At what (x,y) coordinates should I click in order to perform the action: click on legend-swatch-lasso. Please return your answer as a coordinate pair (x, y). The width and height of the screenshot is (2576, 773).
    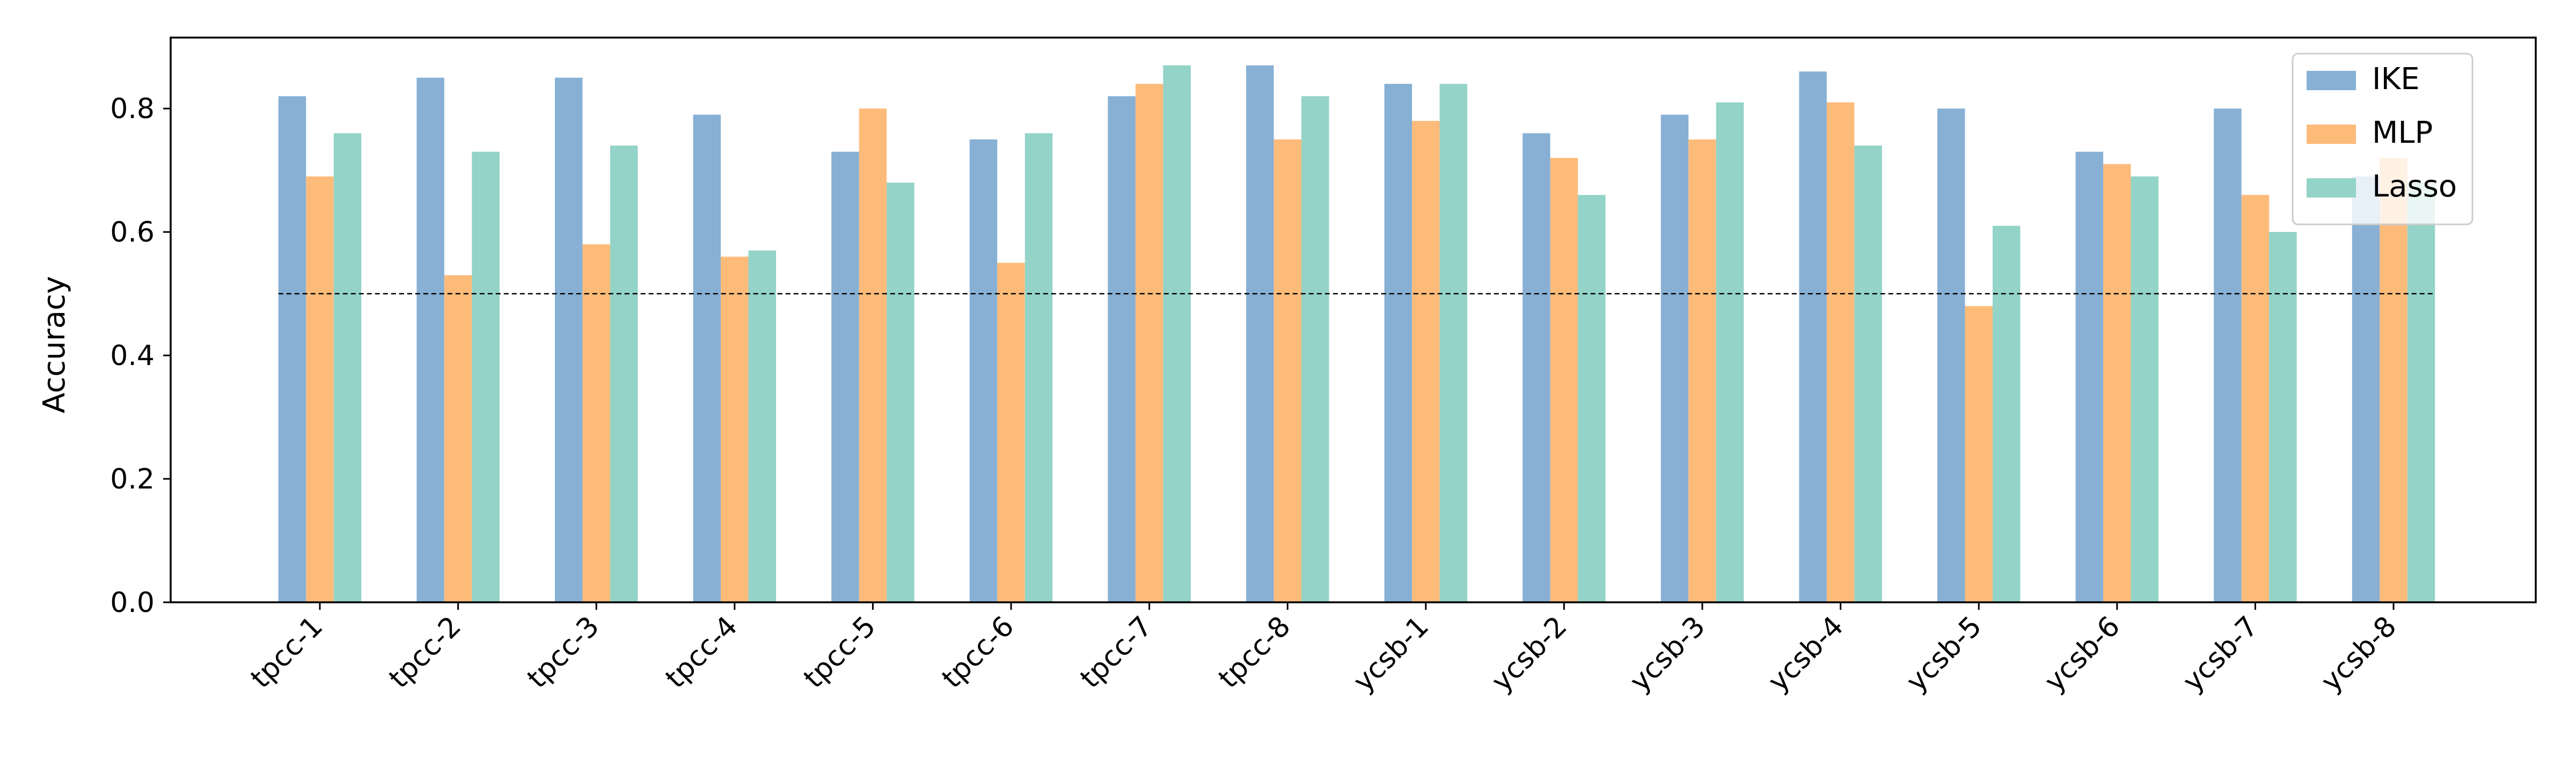
    Looking at the image, I should click on (2331, 188).